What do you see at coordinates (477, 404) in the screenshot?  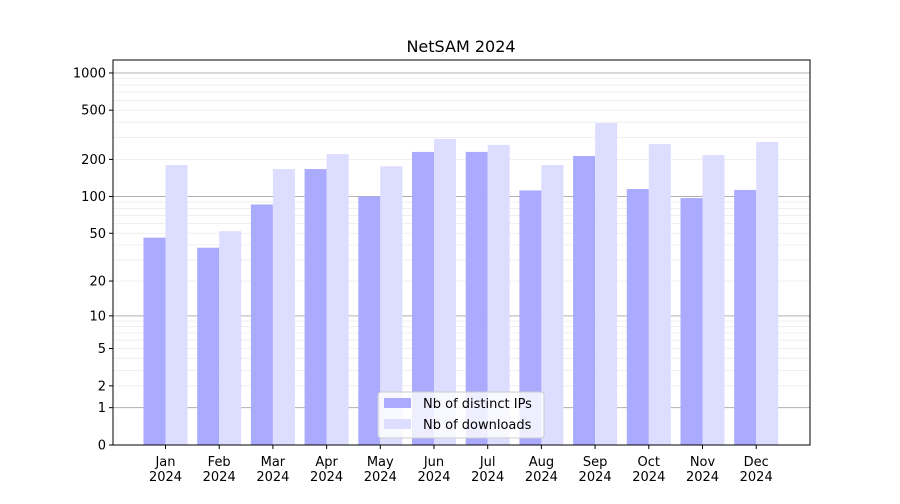 I see `legend-label: Nb of distinct IPs` at bounding box center [477, 404].